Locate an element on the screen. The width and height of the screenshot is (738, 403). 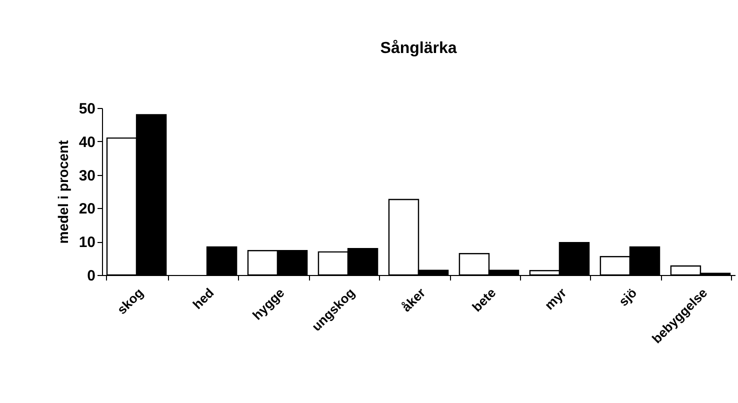
y-tick-label: 0 is located at coordinates (91, 276).